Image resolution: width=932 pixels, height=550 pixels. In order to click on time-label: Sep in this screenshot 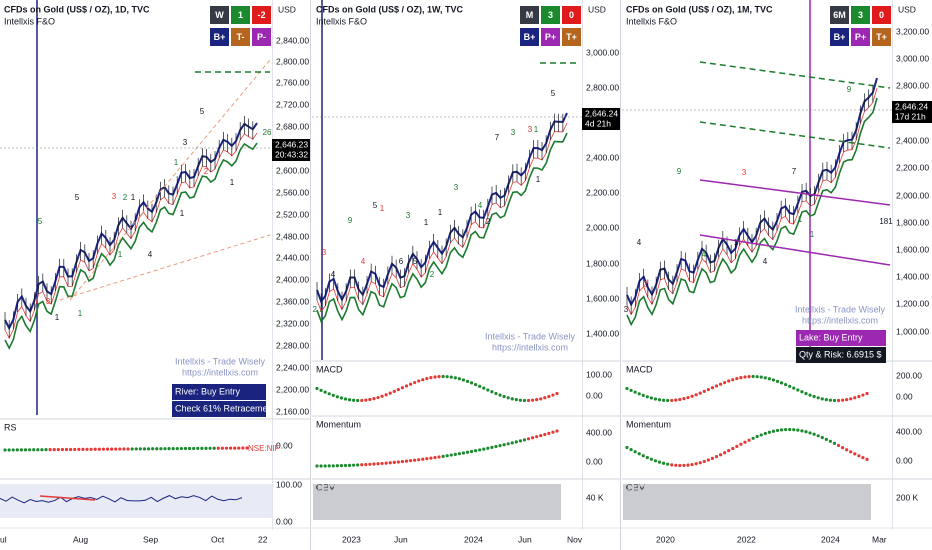, I will do `click(150, 539)`.